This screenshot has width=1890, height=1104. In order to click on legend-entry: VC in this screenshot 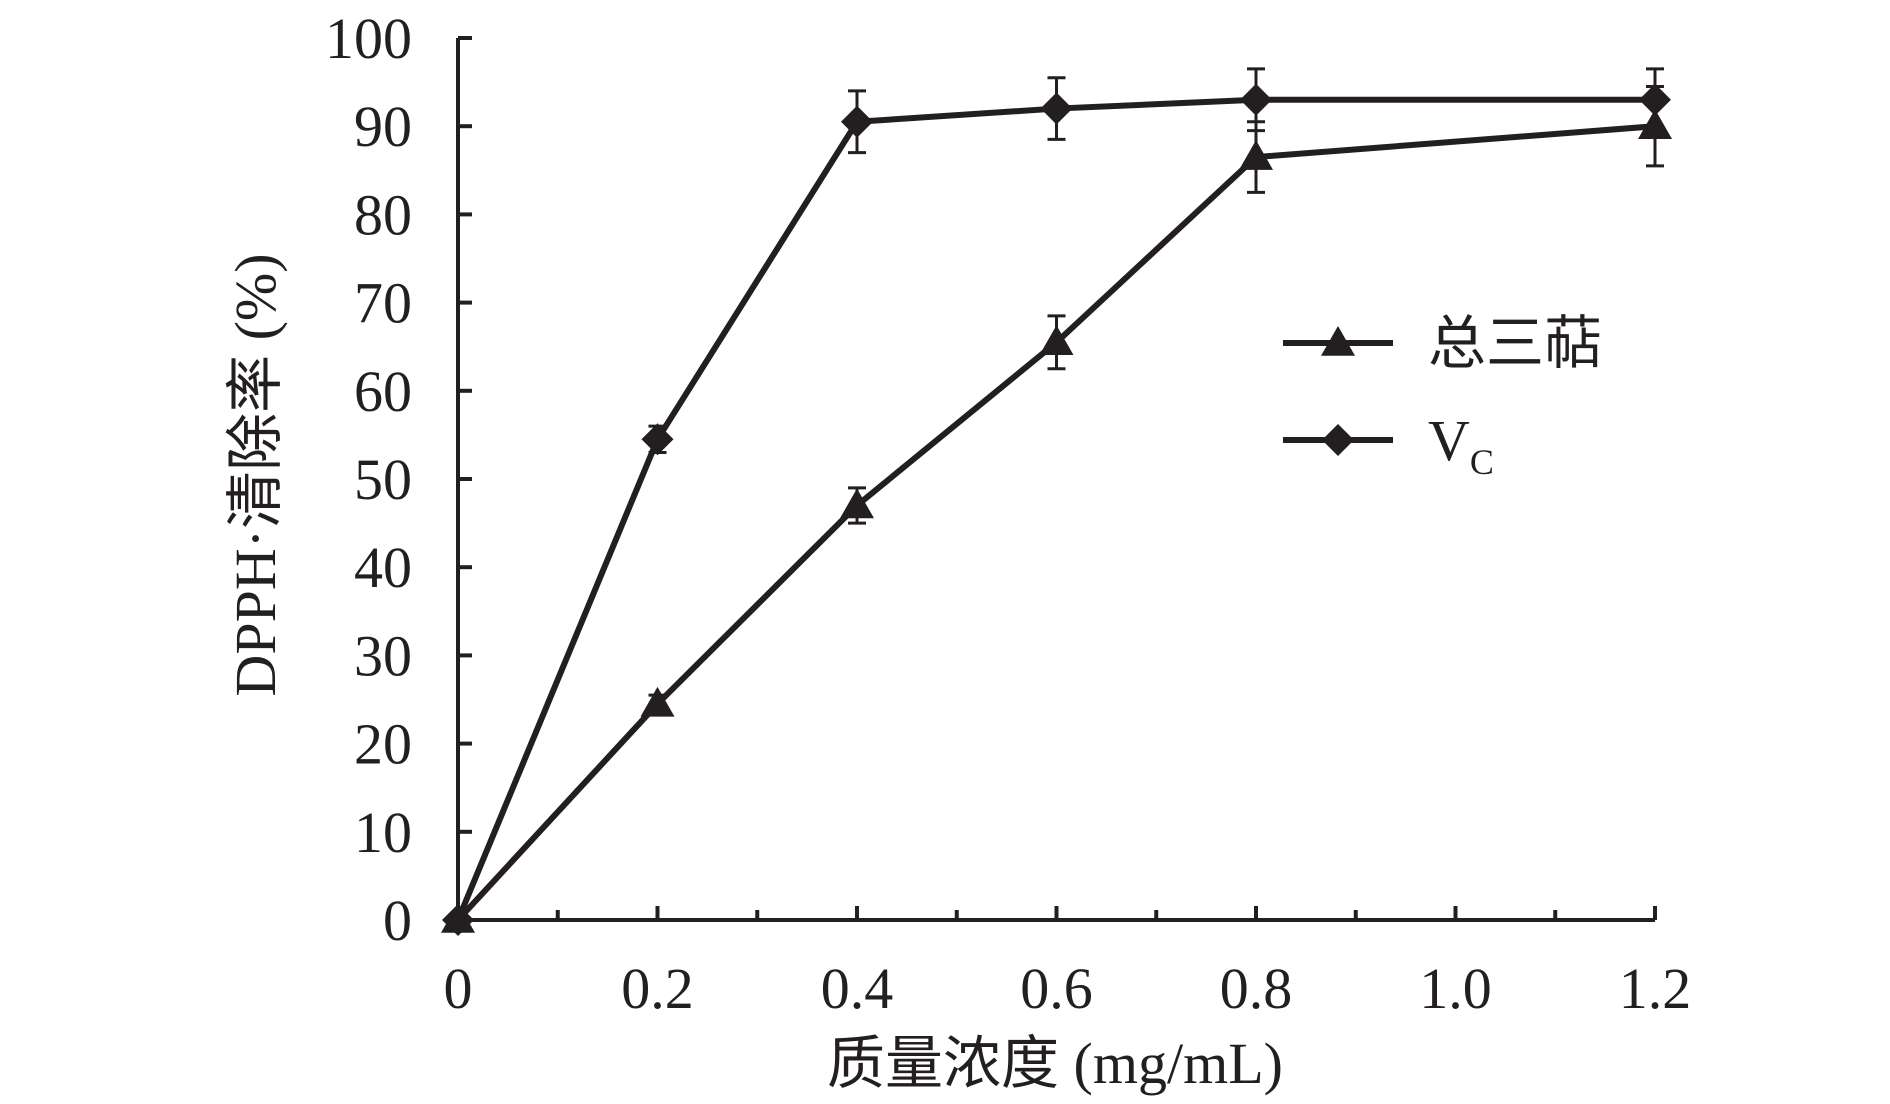, I will do `click(1461, 445)`.